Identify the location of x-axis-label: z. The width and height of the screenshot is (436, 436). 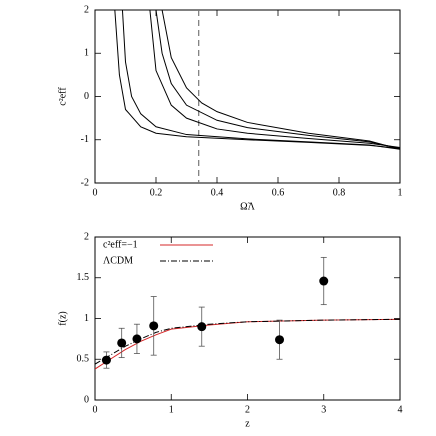
(247, 423).